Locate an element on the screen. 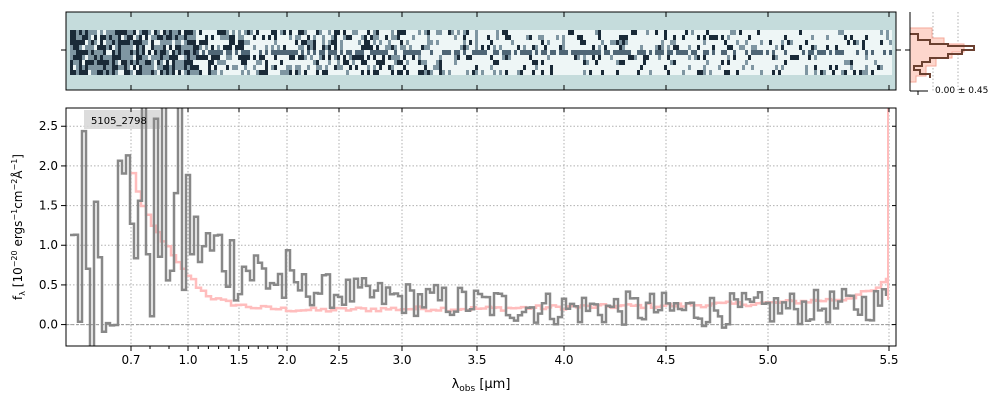  x-tick-label: 4.0 is located at coordinates (563, 360).